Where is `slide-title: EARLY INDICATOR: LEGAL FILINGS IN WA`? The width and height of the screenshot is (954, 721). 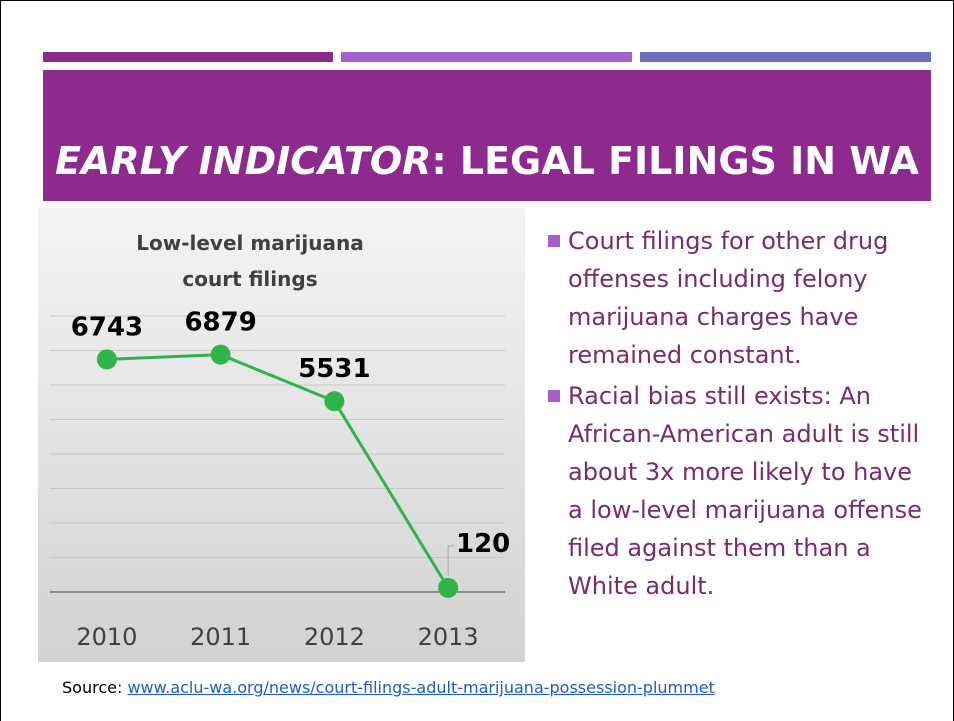
slide-title: EARLY INDICATOR: LEGAL FILINGS IN WA is located at coordinates (487, 161).